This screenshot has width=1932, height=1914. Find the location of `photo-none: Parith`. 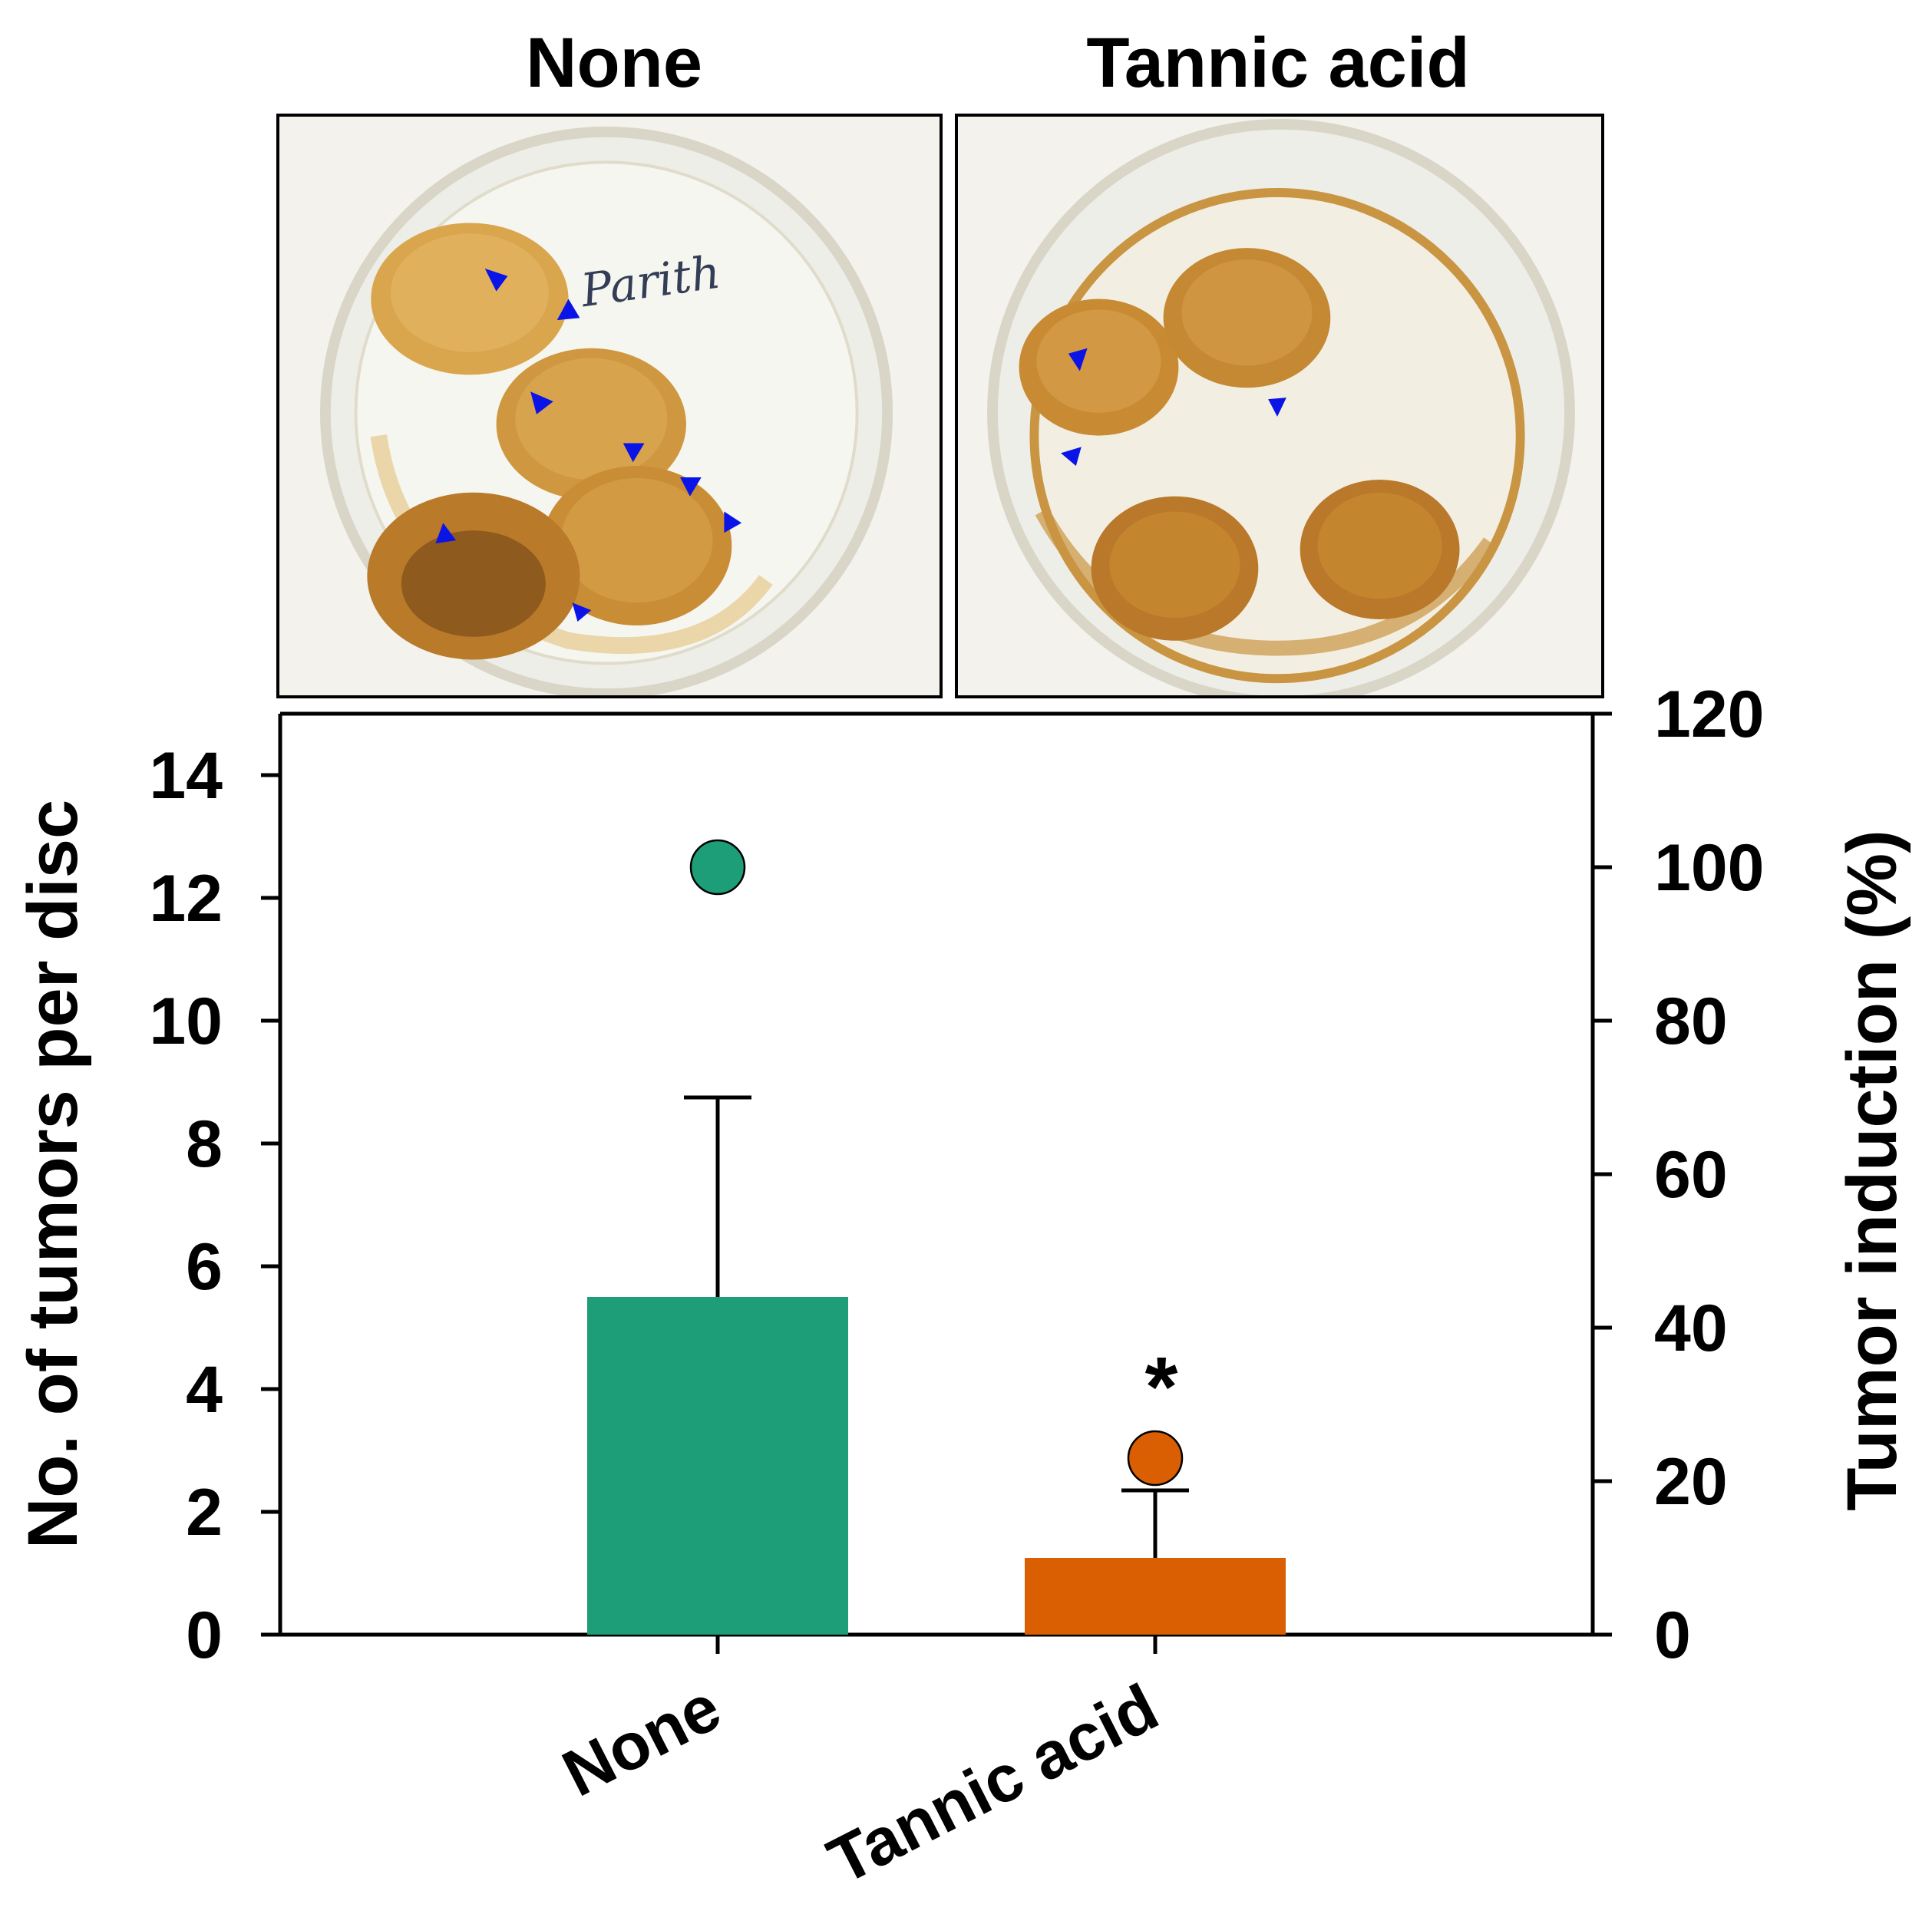

photo-none: Parith is located at coordinates (609, 406).